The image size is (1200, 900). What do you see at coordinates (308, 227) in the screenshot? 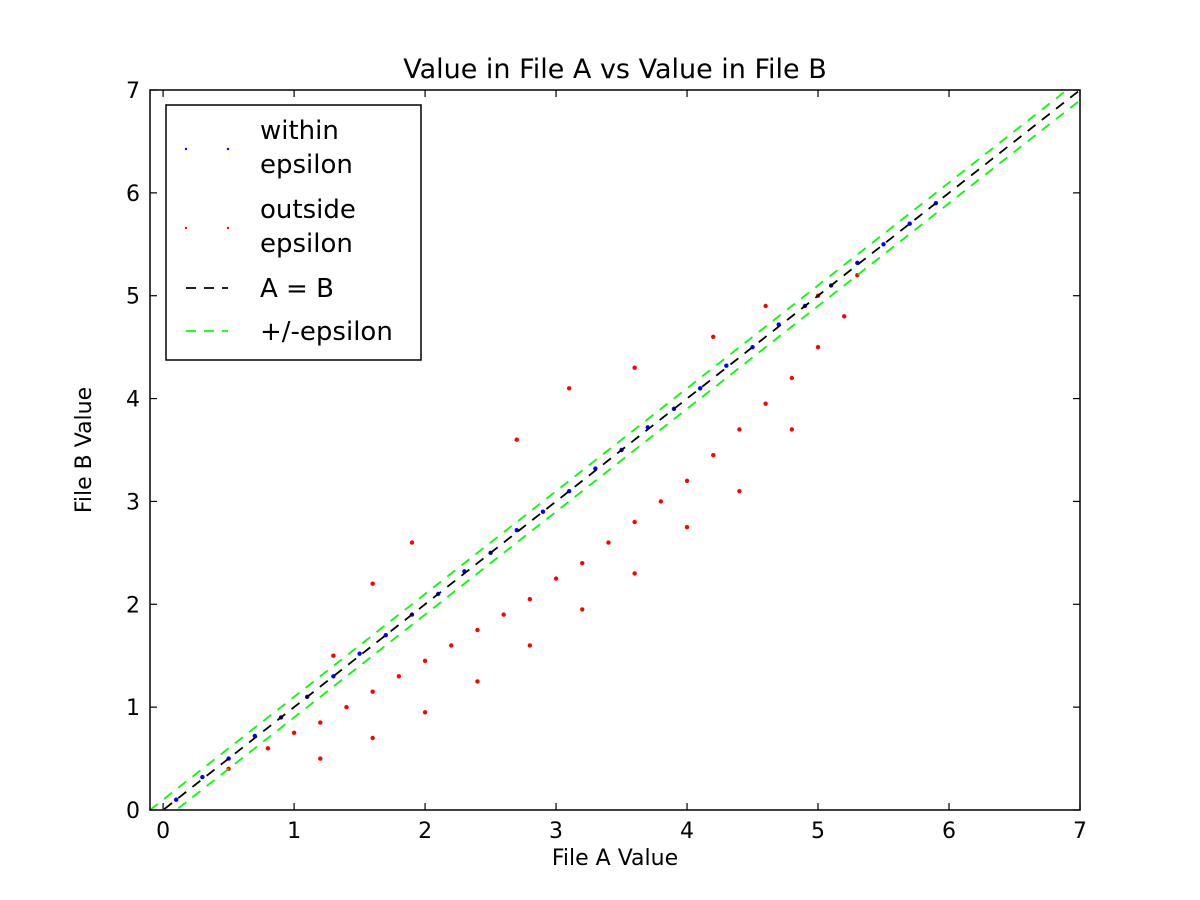
I see `legend-label-outside-epsilon: outside epsilon` at bounding box center [308, 227].